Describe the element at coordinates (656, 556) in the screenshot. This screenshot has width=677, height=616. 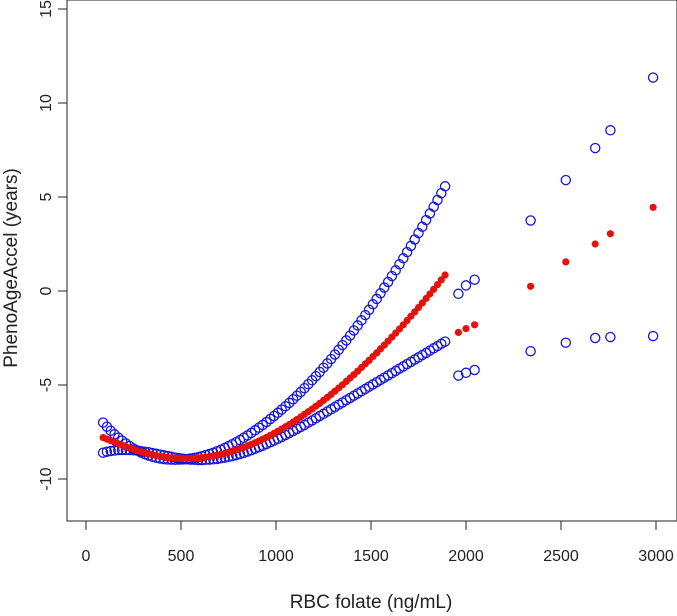
I see `x-tick-label: 3000` at that location.